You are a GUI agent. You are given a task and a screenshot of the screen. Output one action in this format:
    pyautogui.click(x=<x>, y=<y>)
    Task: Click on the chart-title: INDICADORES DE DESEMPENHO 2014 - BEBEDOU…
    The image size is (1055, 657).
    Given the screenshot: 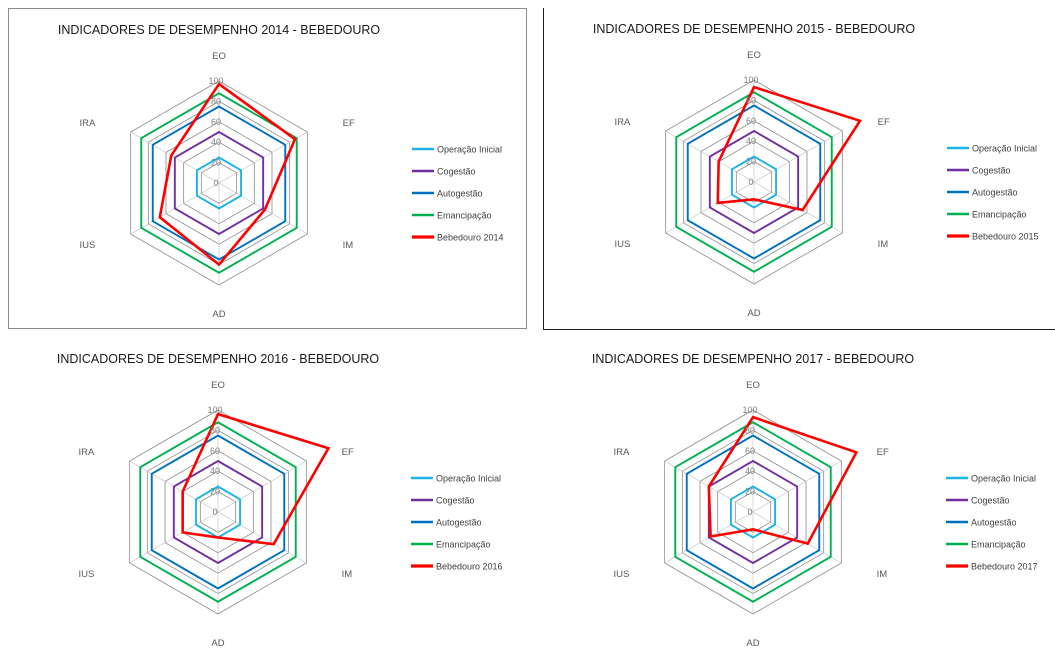 What is the action you would take?
    pyautogui.click(x=219, y=30)
    